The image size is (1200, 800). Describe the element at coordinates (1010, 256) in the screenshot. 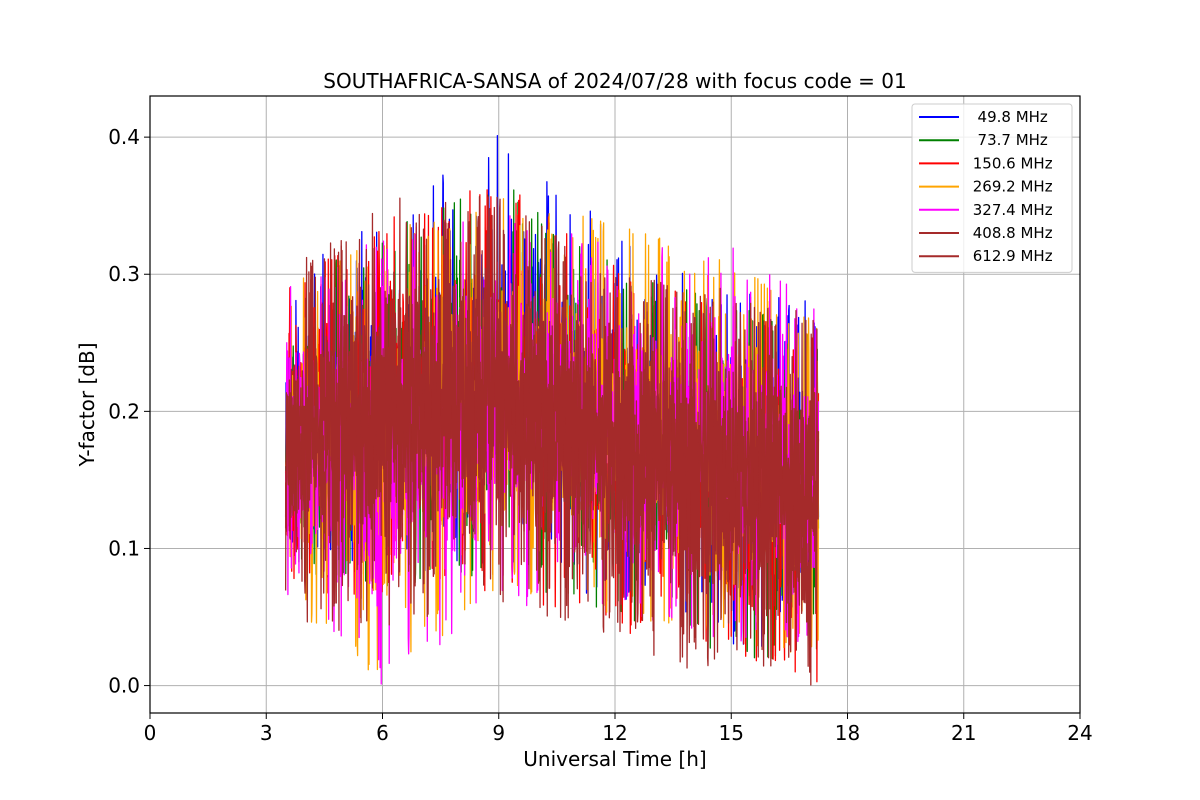

I see `legend-label: 612.9 MHz` at that location.